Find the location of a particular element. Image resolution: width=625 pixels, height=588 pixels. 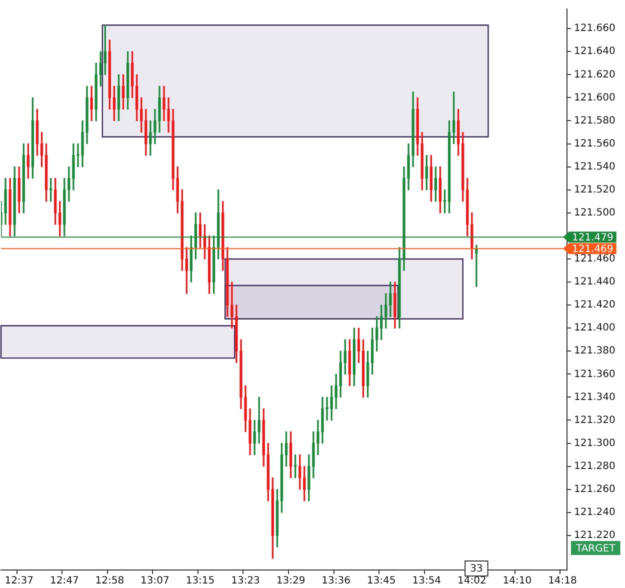

x-tick-label: 13:15 is located at coordinates (200, 581).